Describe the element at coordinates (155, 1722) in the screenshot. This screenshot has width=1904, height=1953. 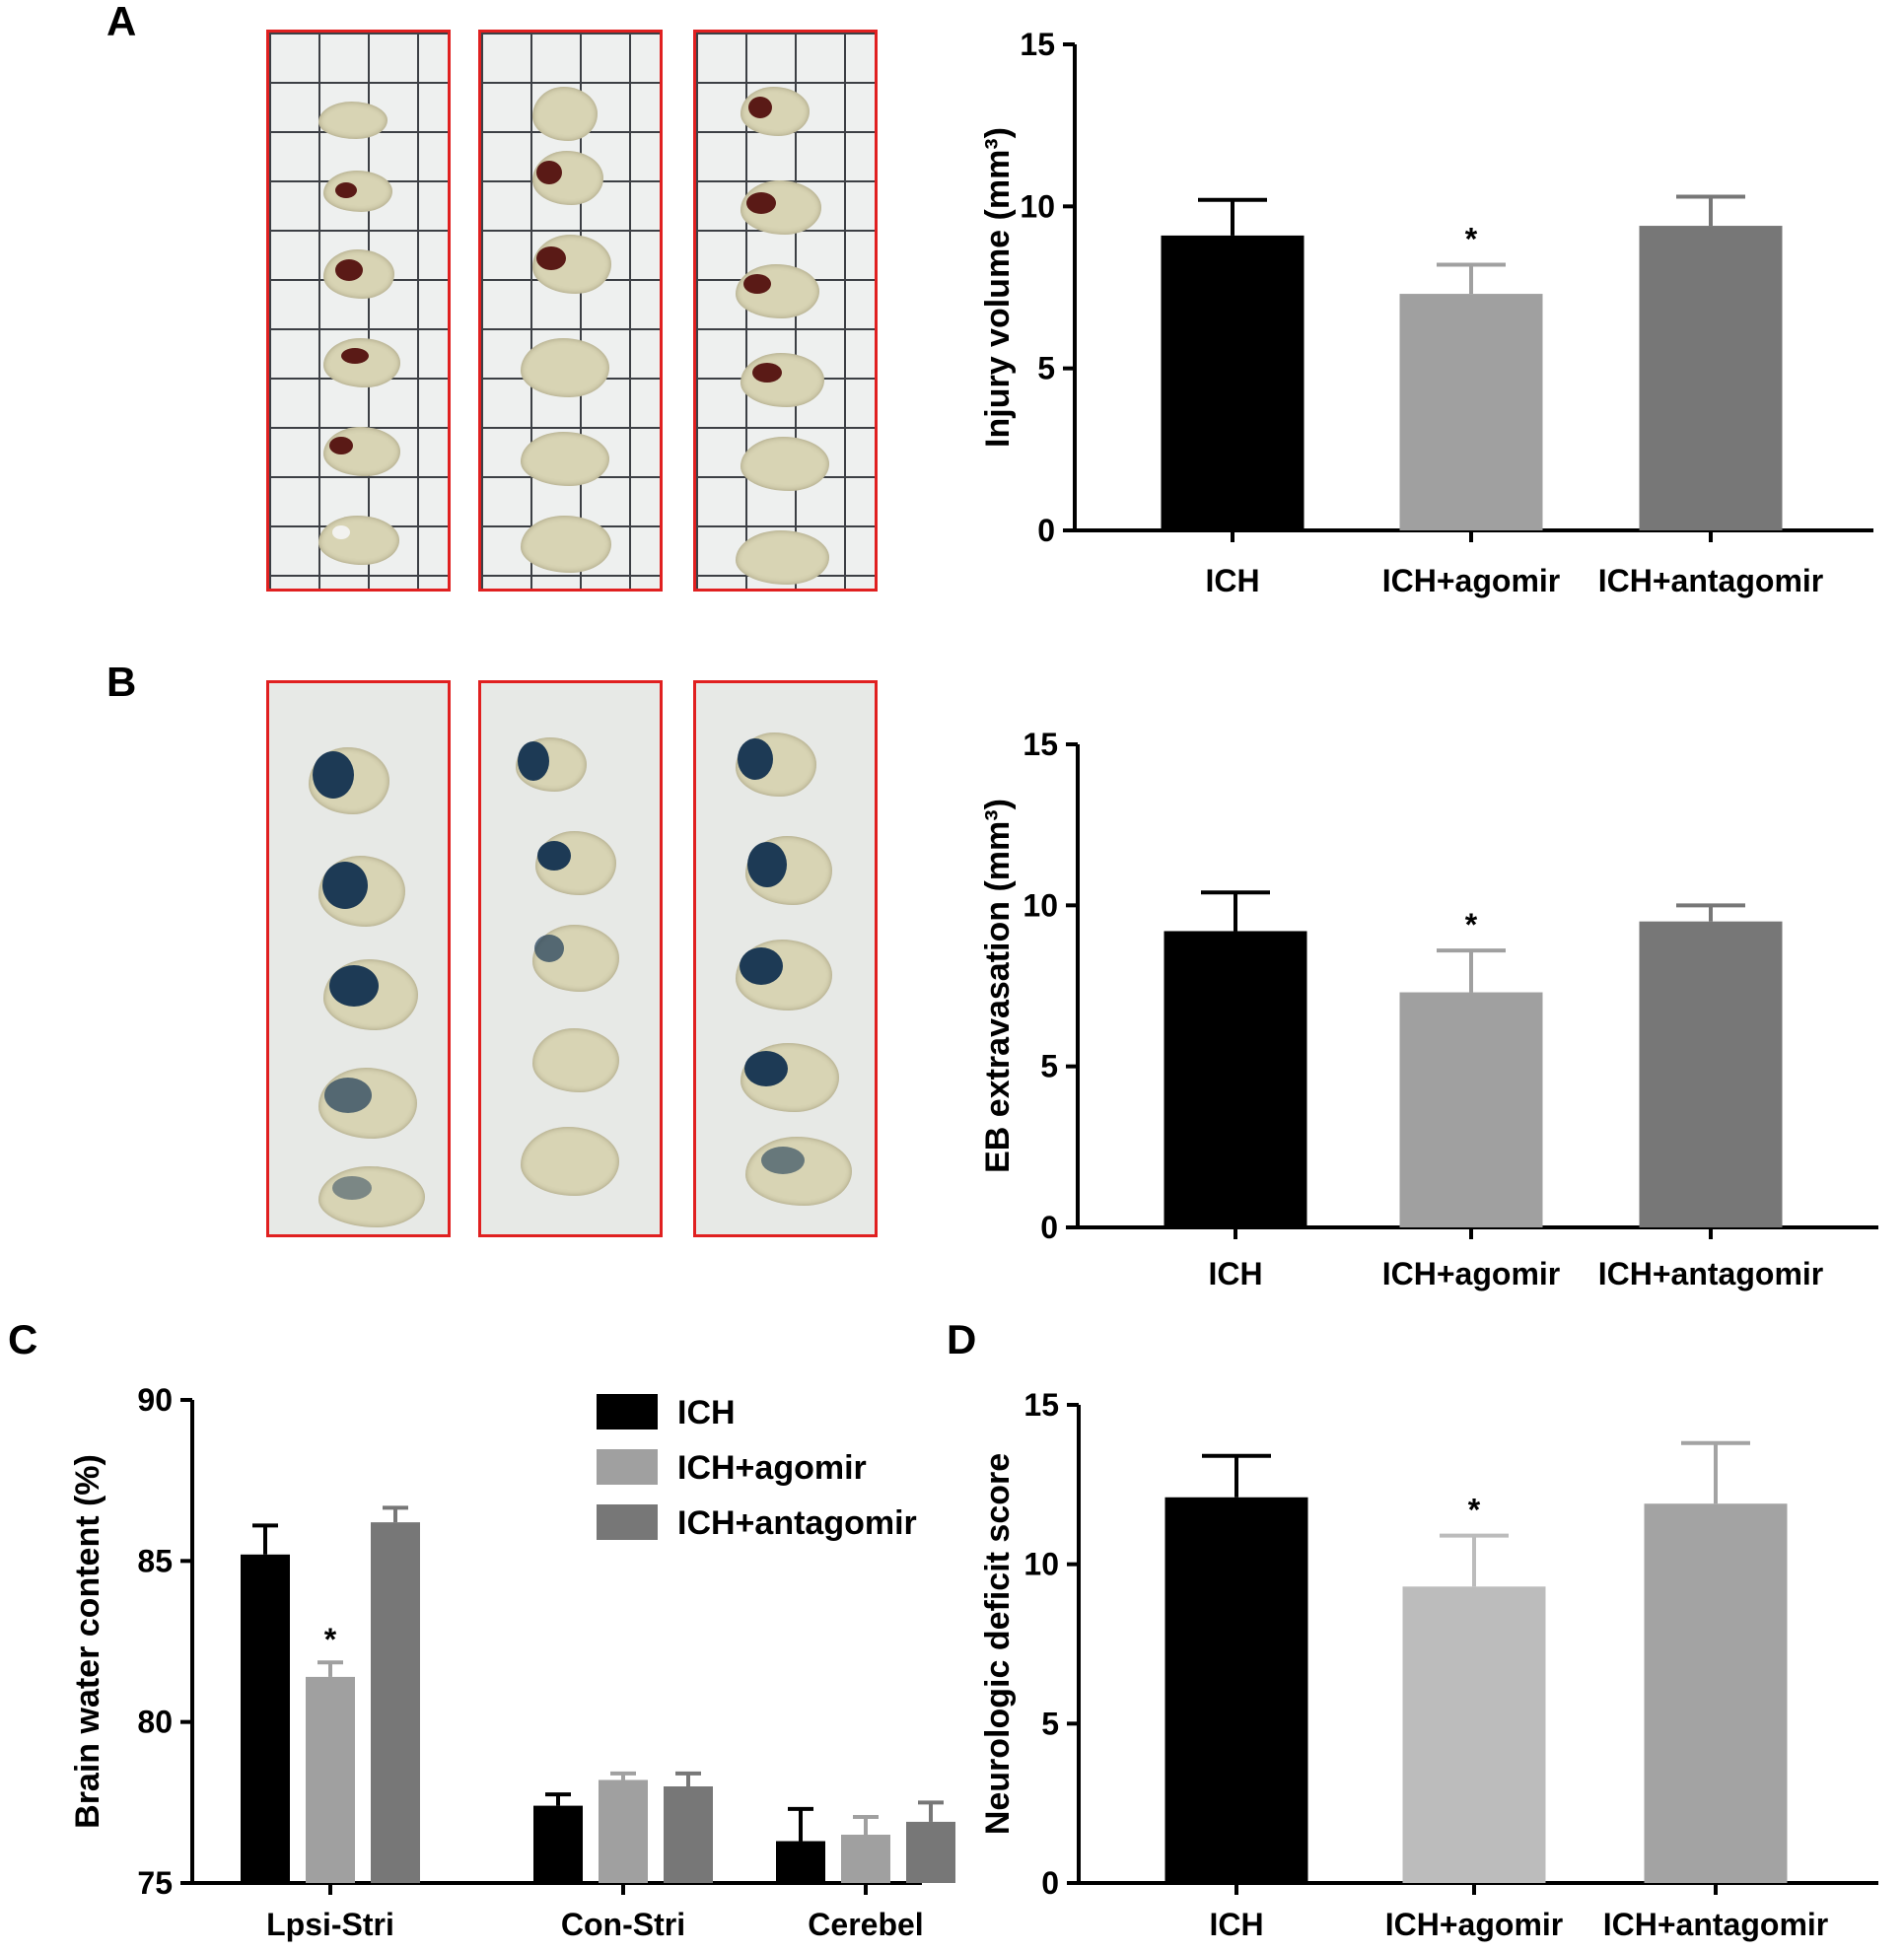
I see `y-tick-label-c: 80` at that location.